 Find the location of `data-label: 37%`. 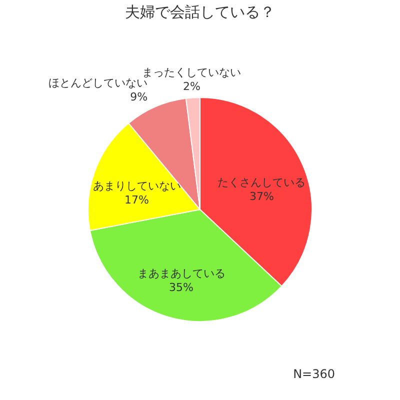

data-label: 37% is located at coordinates (261, 196).